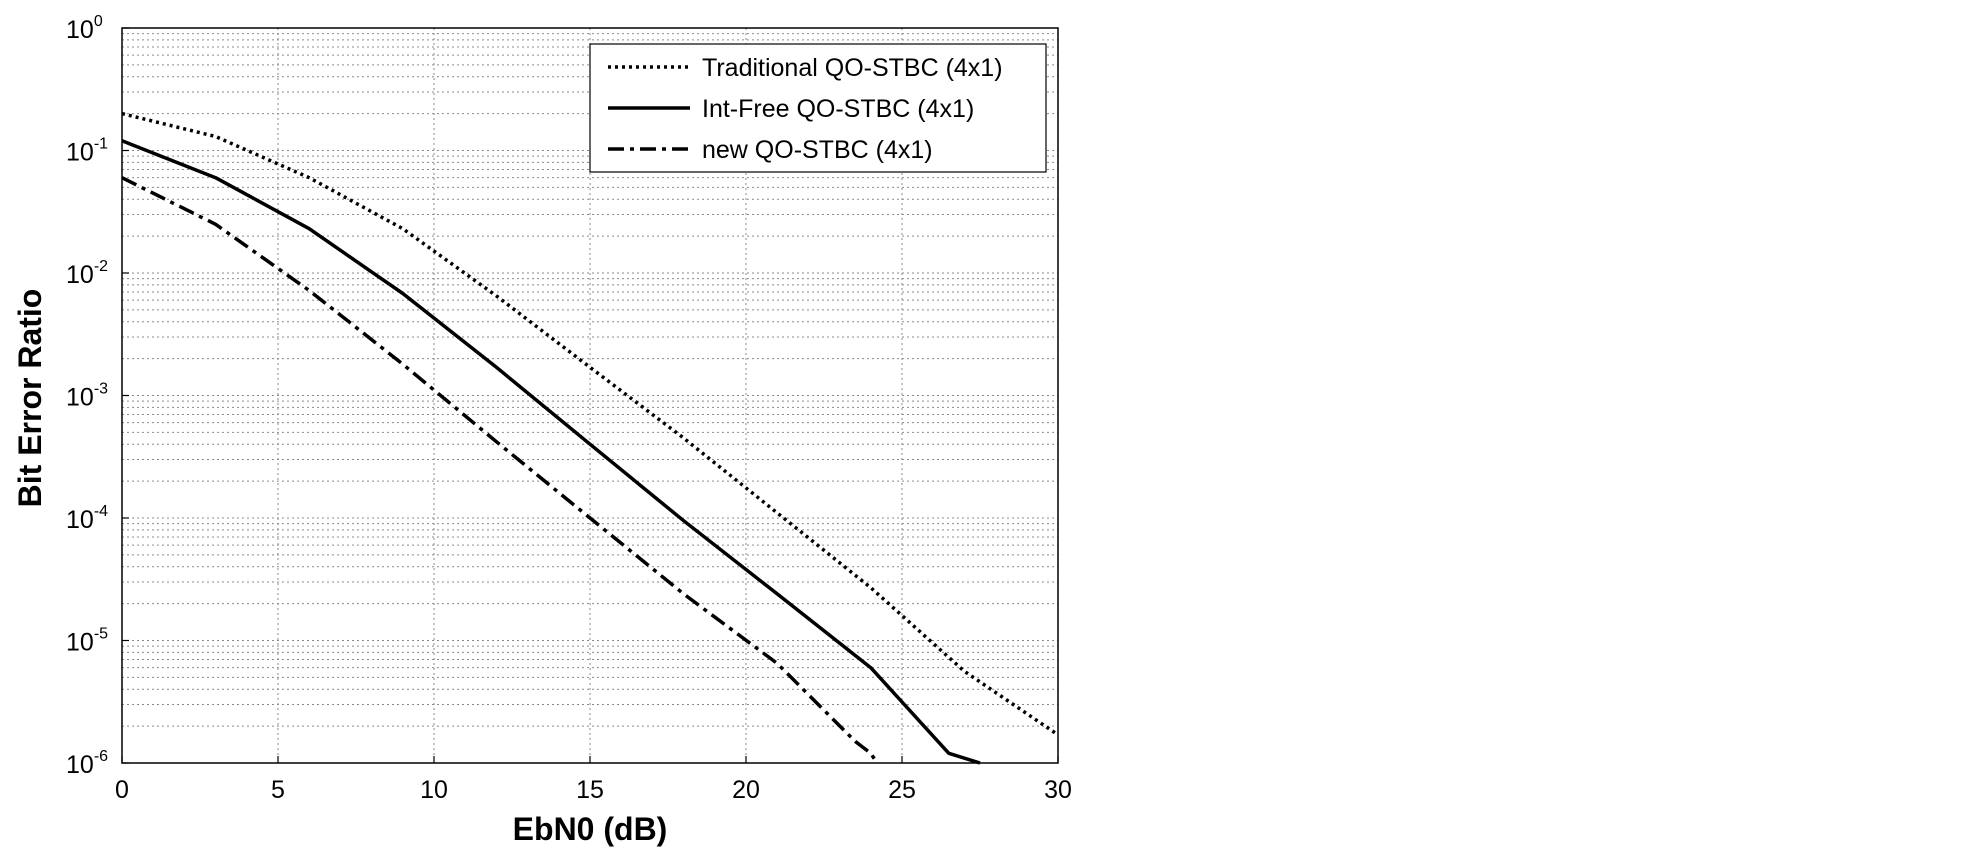 This screenshot has height=852, width=1986. I want to click on y-tick-label: 10⁻⁴, so click(87, 518).